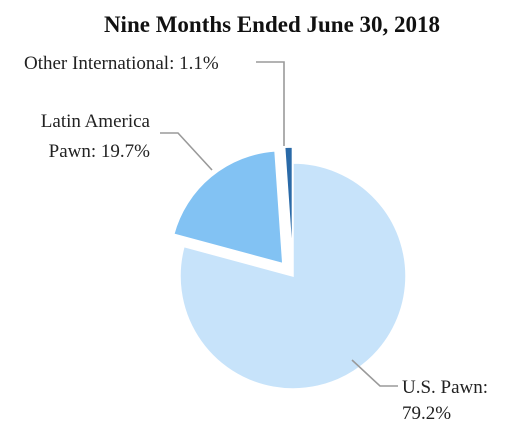  I want to click on label-latin-america-line1: Latin America, so click(96, 121).